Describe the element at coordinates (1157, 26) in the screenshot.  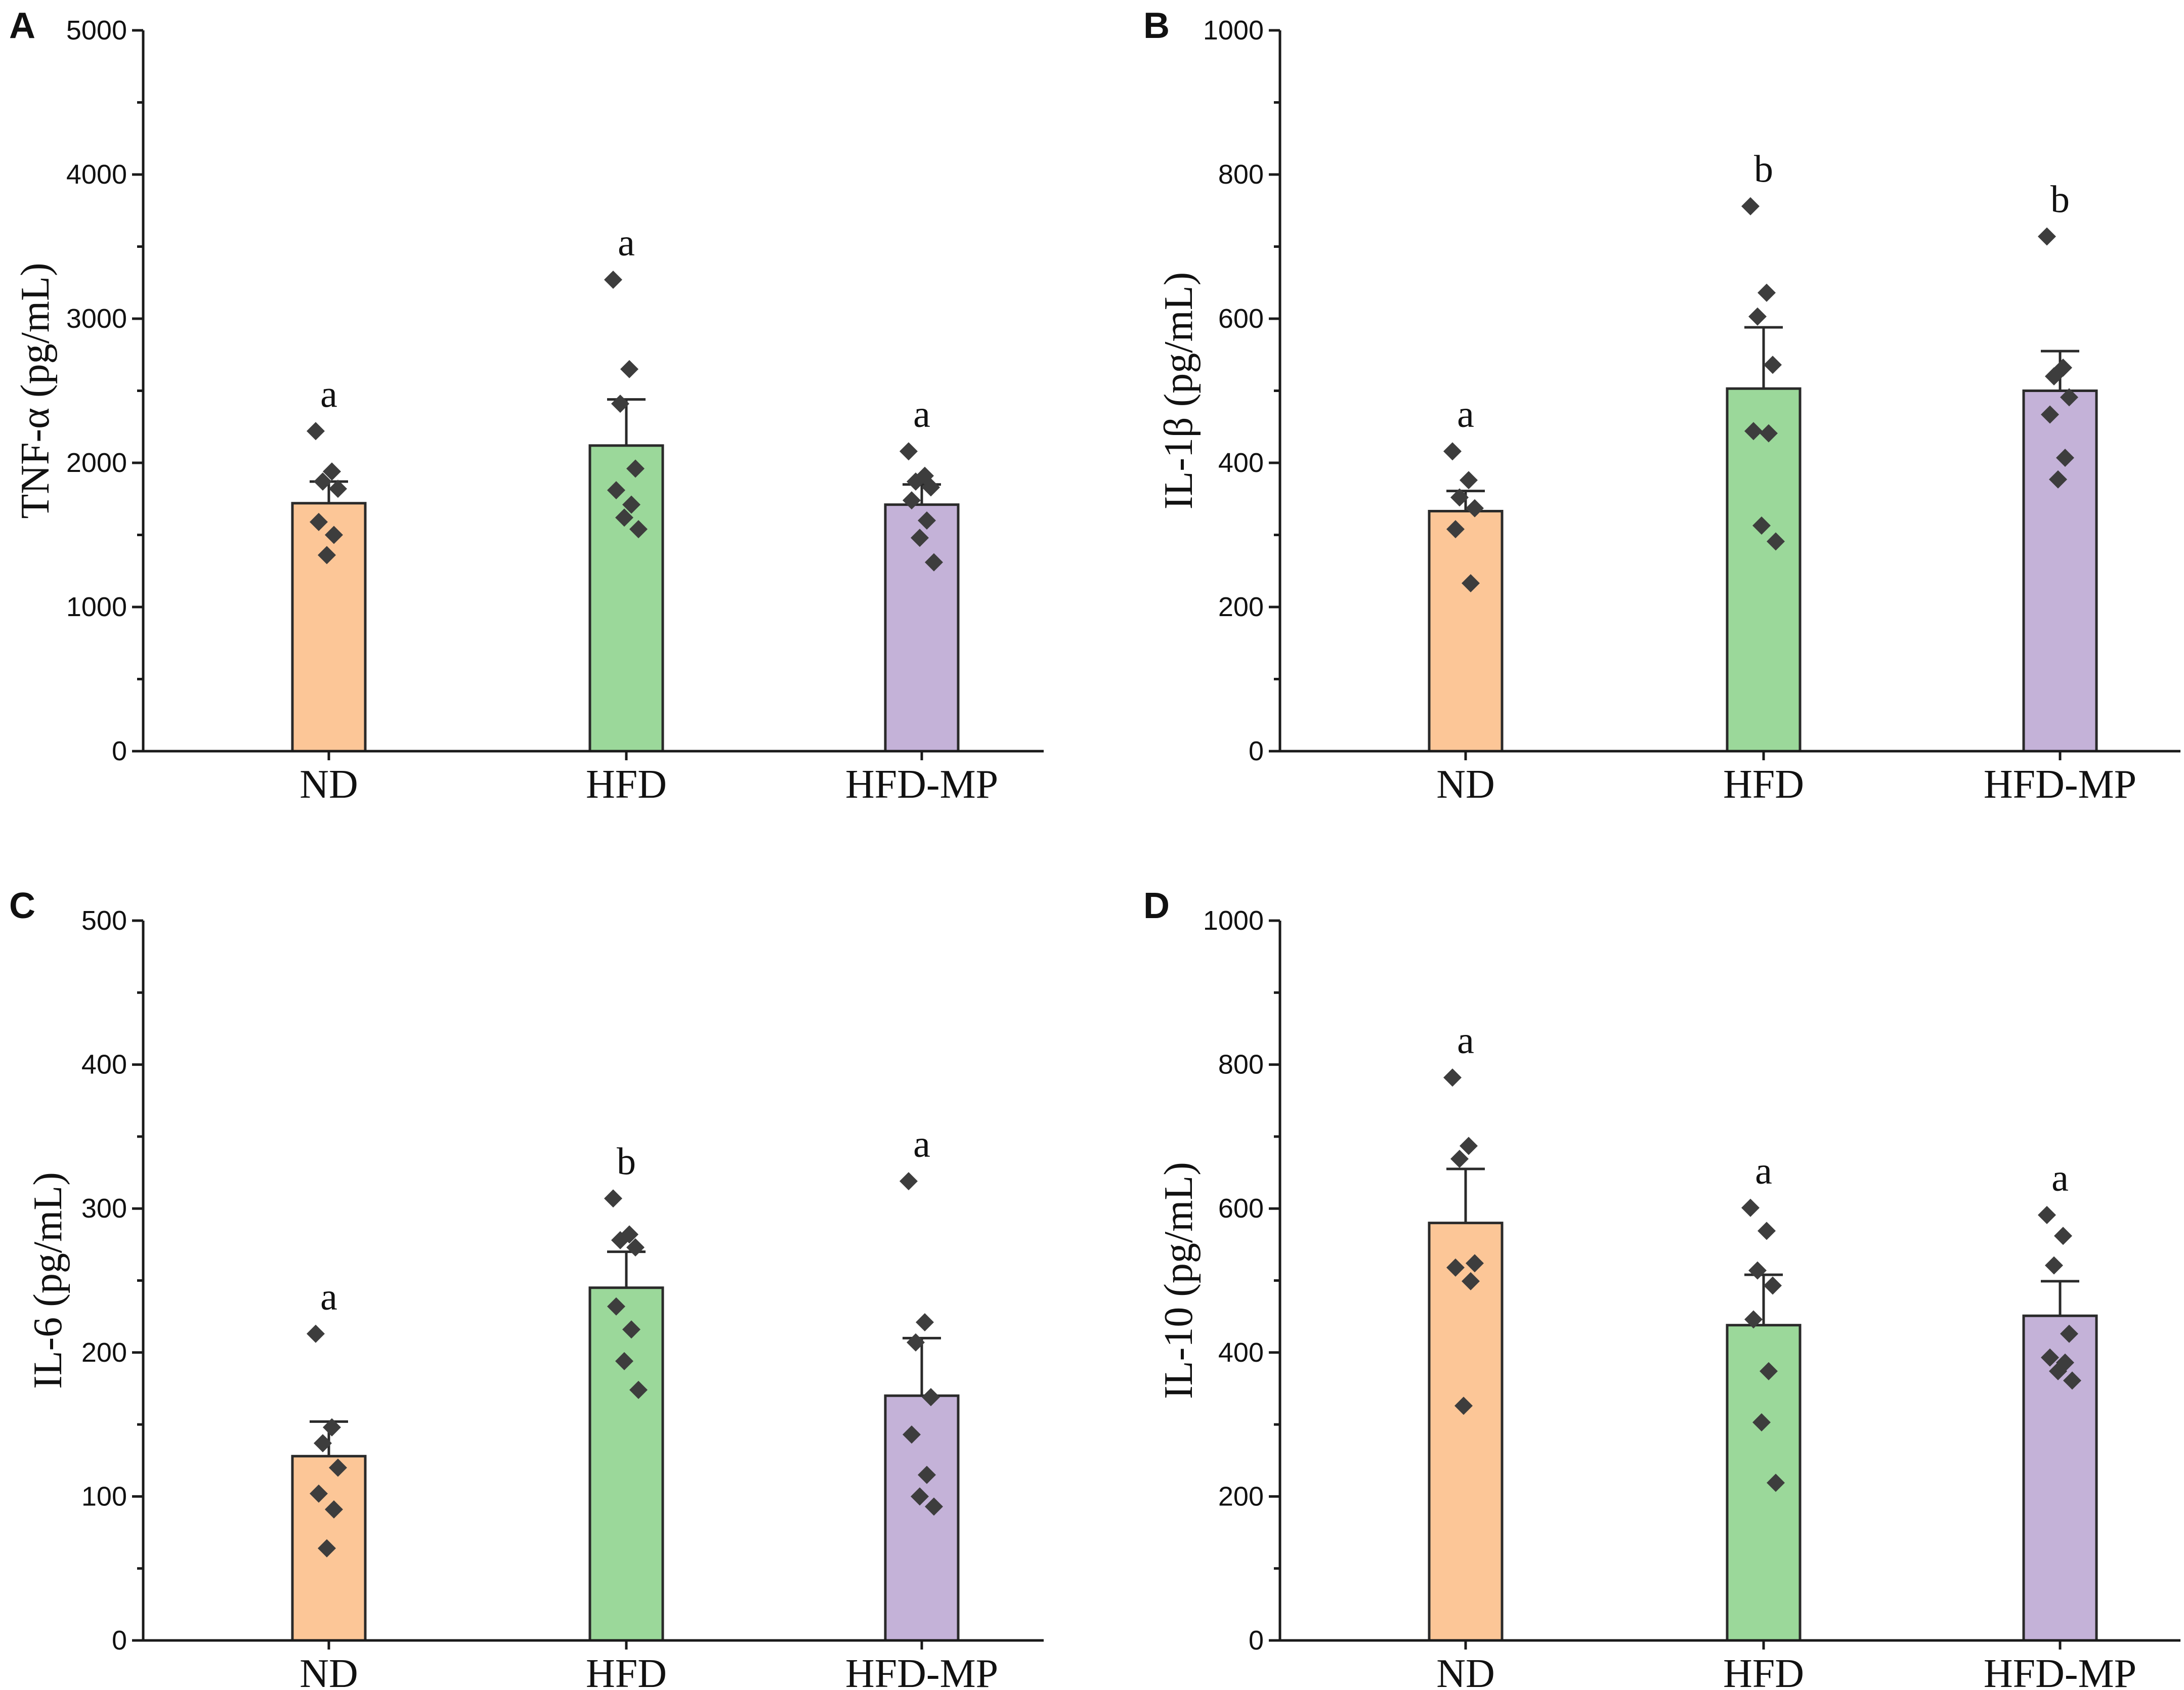
I see `panel-letter: B` at that location.